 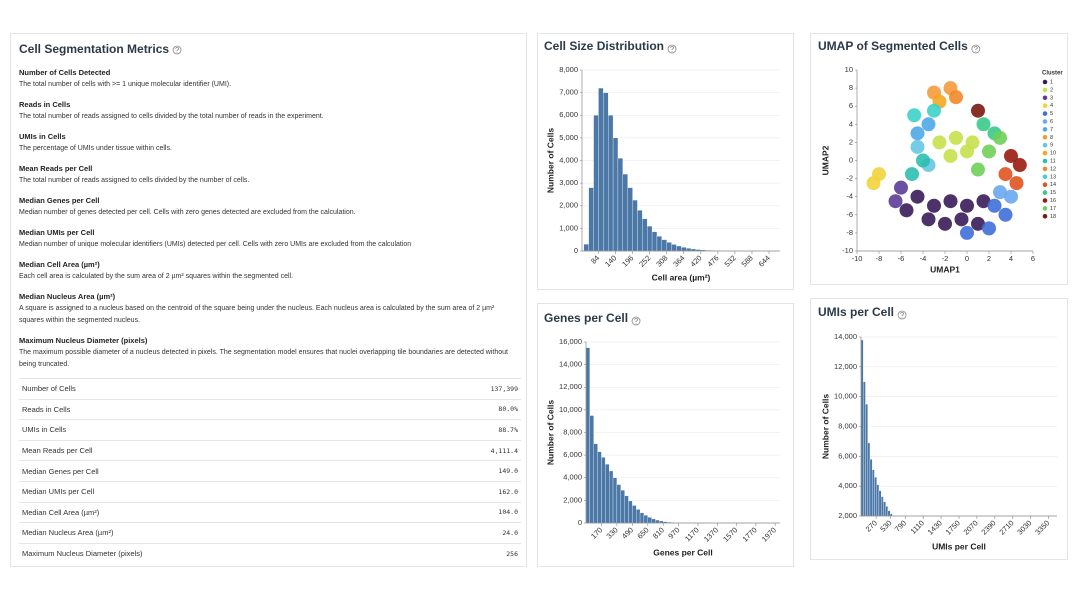 What do you see at coordinates (658, 532) in the screenshot?
I see `x-tick-label: 810` at bounding box center [658, 532].